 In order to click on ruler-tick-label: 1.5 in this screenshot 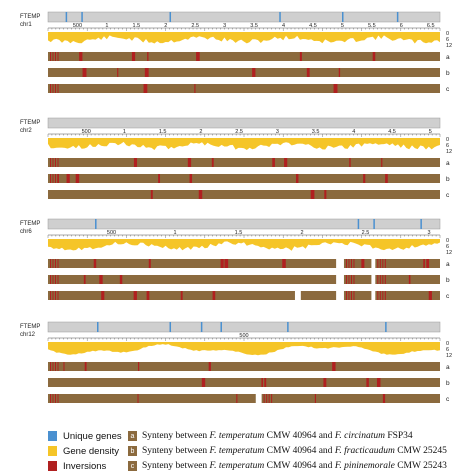, I will do `click(163, 132)`.